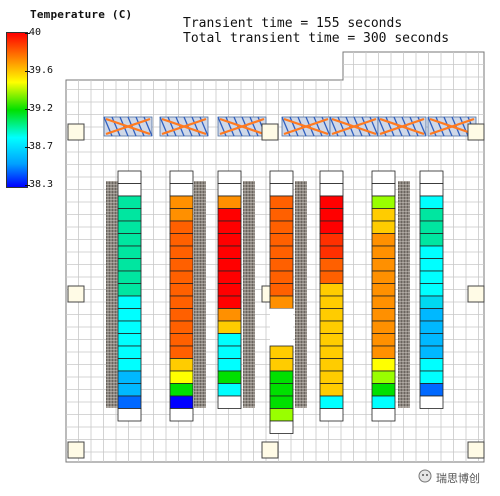  Describe the element at coordinates (39, 70) in the screenshot. I see `legend-tick: 39.6` at that location.